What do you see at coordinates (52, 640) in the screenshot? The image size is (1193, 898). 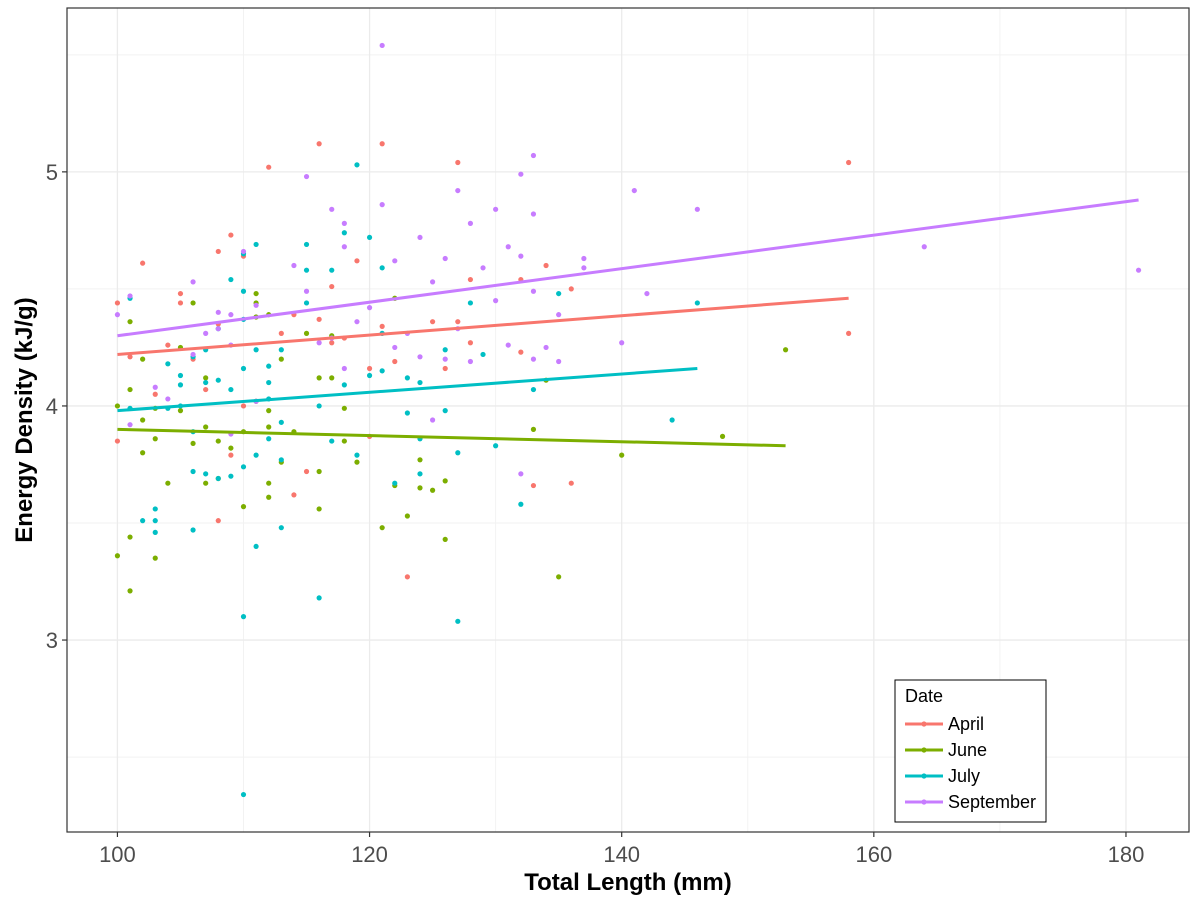 I see `y-tick-label: 3` at bounding box center [52, 640].